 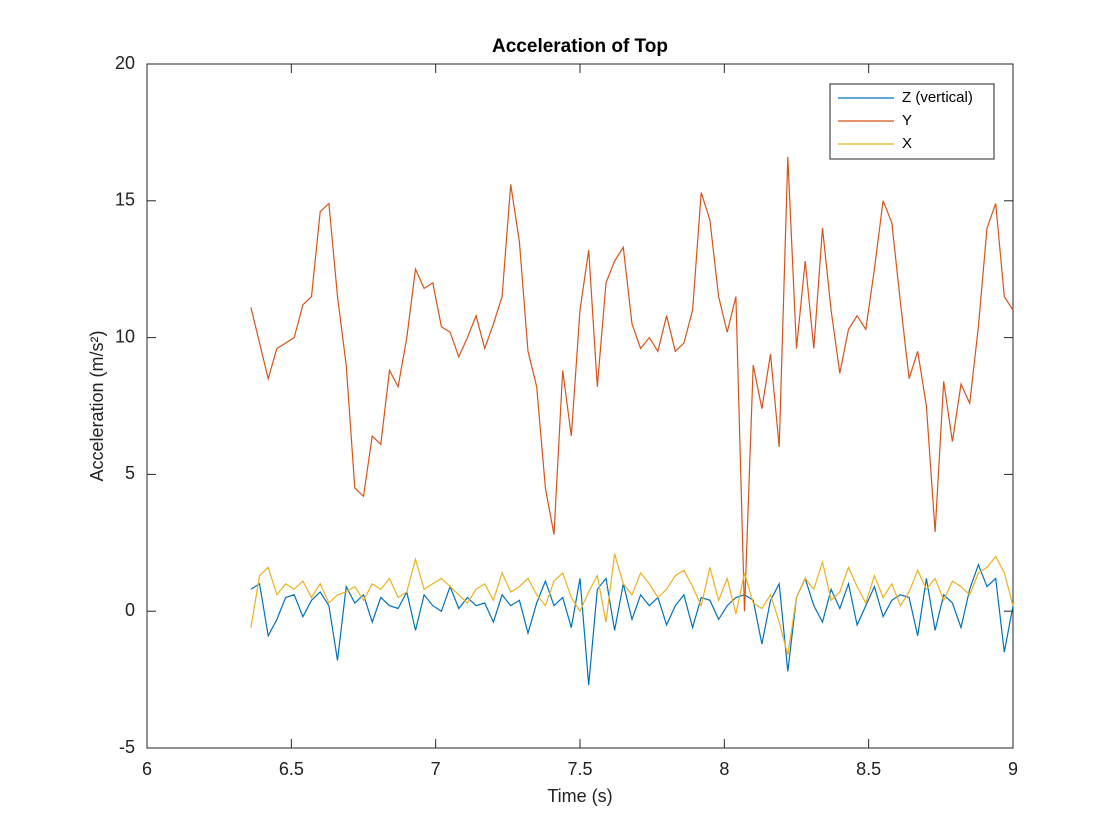 What do you see at coordinates (580, 46) in the screenshot?
I see `chart-title: Acceleration of Top` at bounding box center [580, 46].